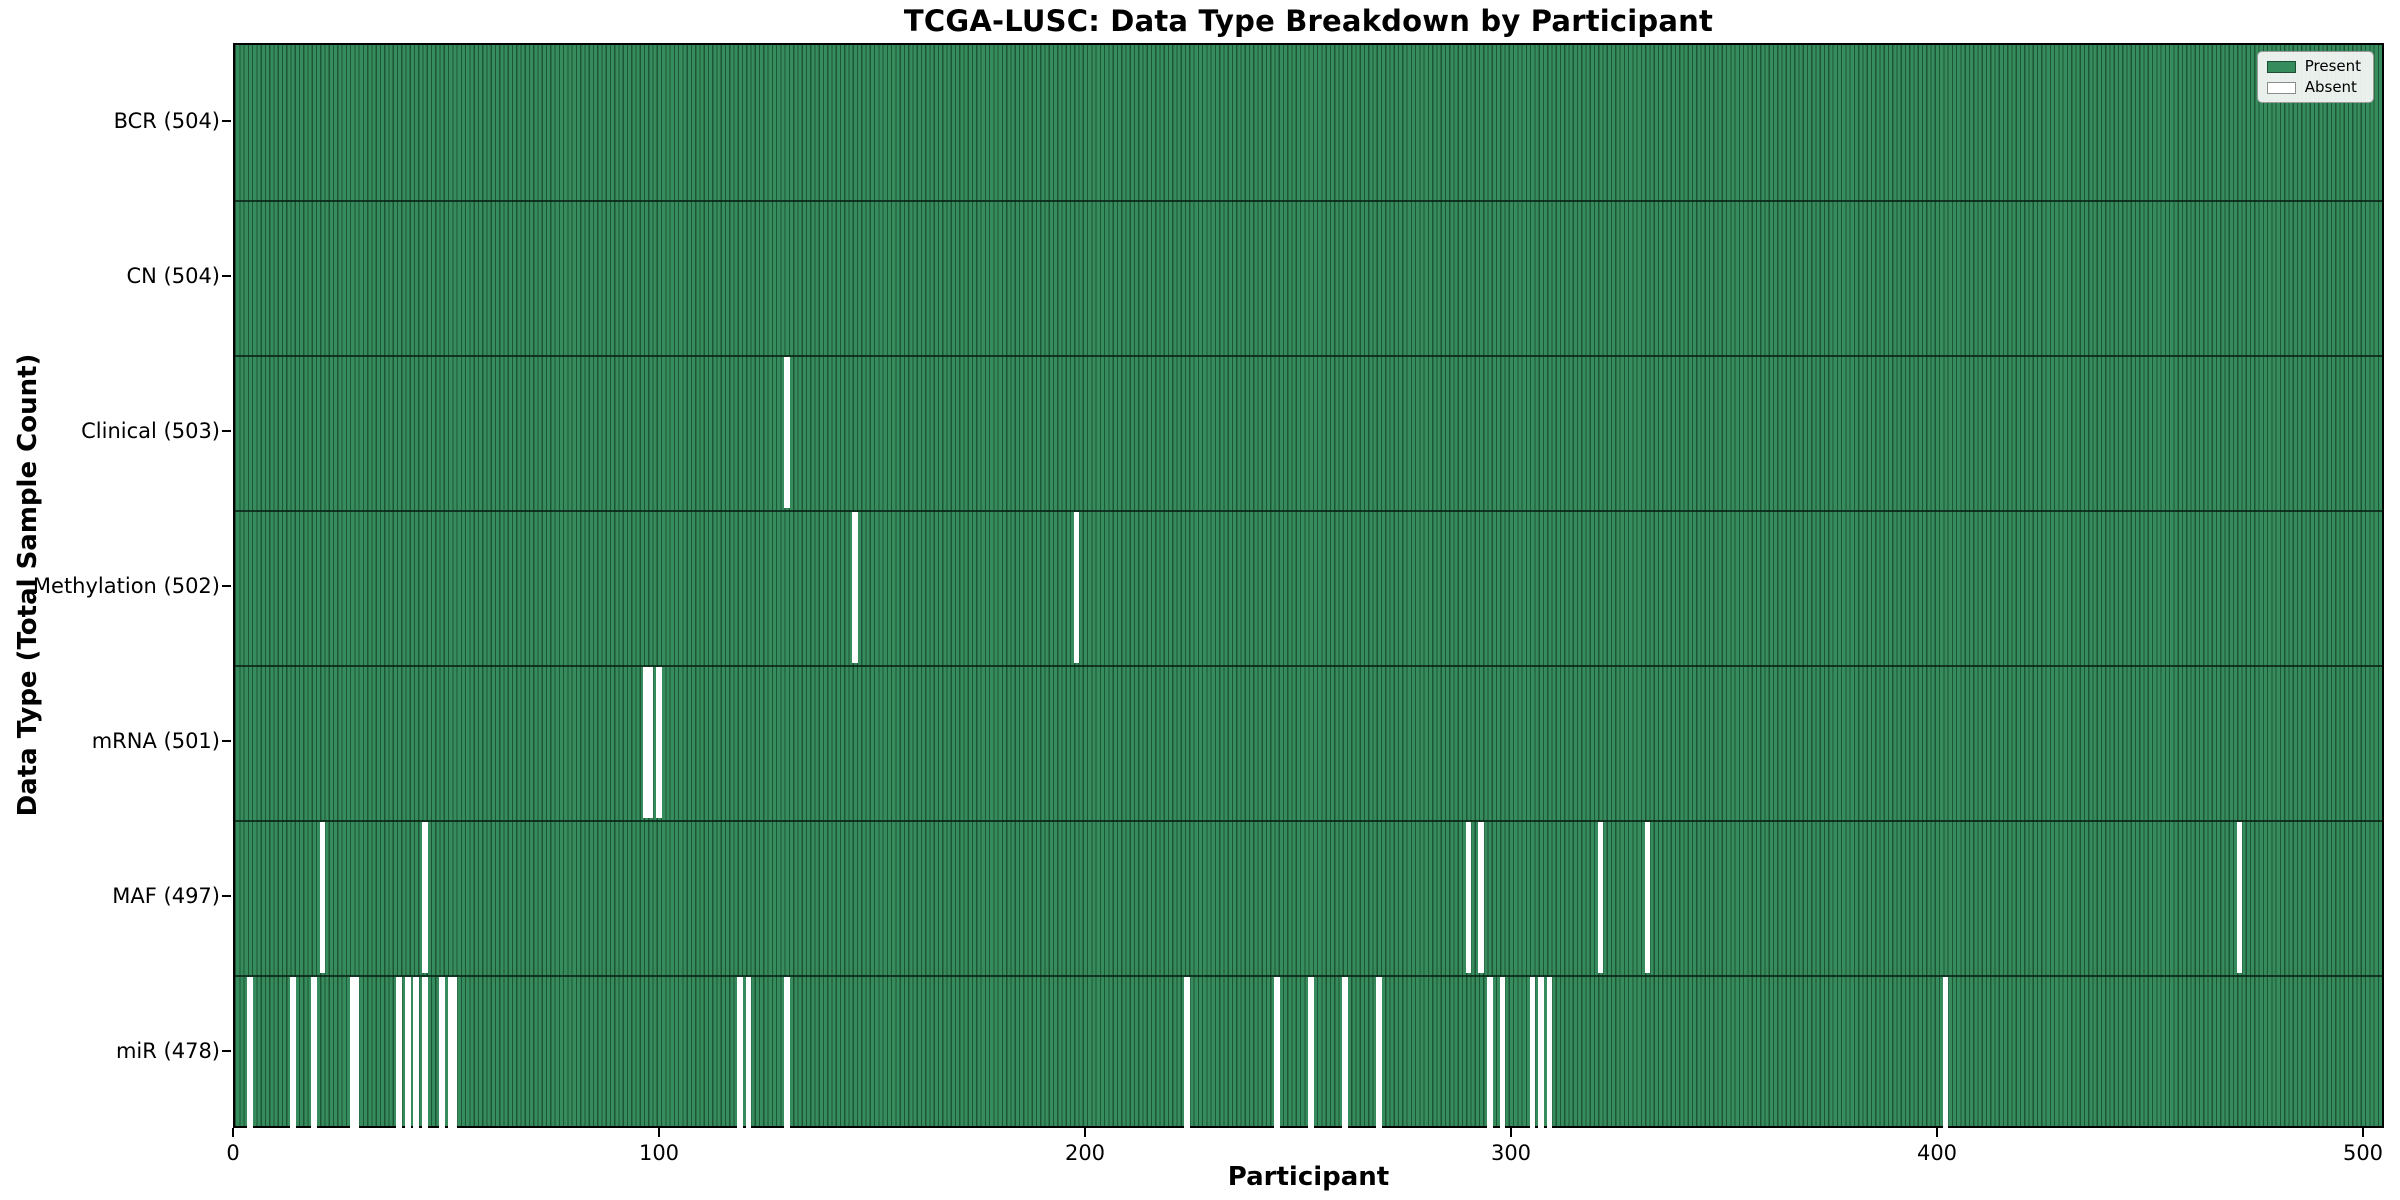  I want to click on x-tick-label-100: 100, so click(659, 1153).